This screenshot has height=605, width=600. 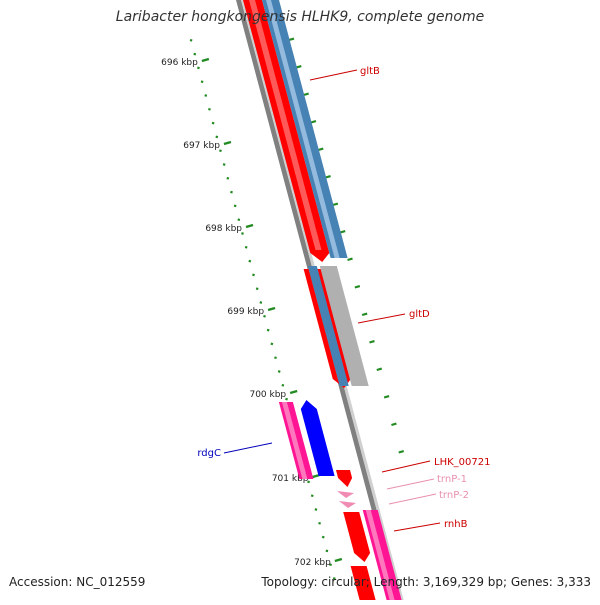 I want to click on gene-rnhB-cog-highlight, so click(x=380, y=555).